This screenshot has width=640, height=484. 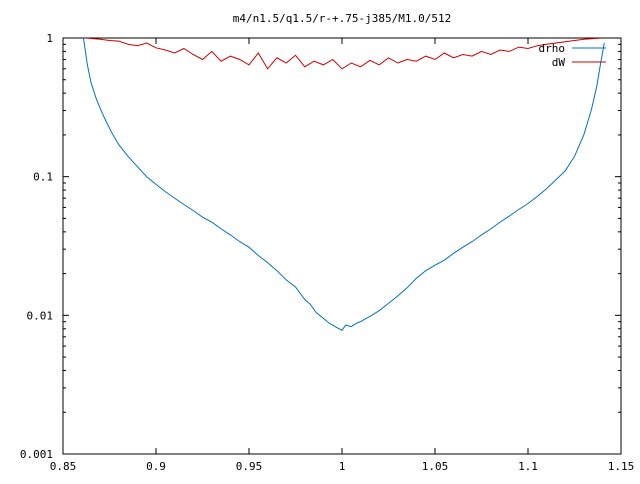 I want to click on x-tick-label: 1.1, so click(x=528, y=466).